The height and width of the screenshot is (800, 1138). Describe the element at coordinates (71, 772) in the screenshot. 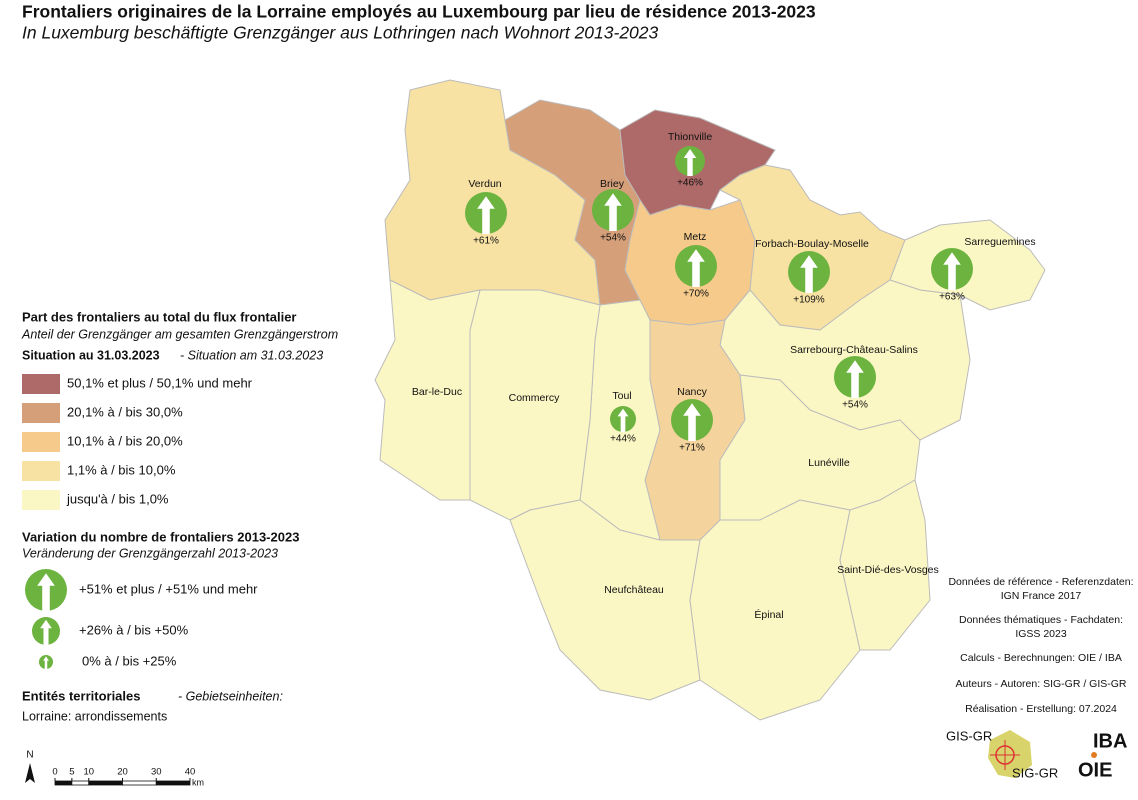

I see `scale-label: 5` at that location.